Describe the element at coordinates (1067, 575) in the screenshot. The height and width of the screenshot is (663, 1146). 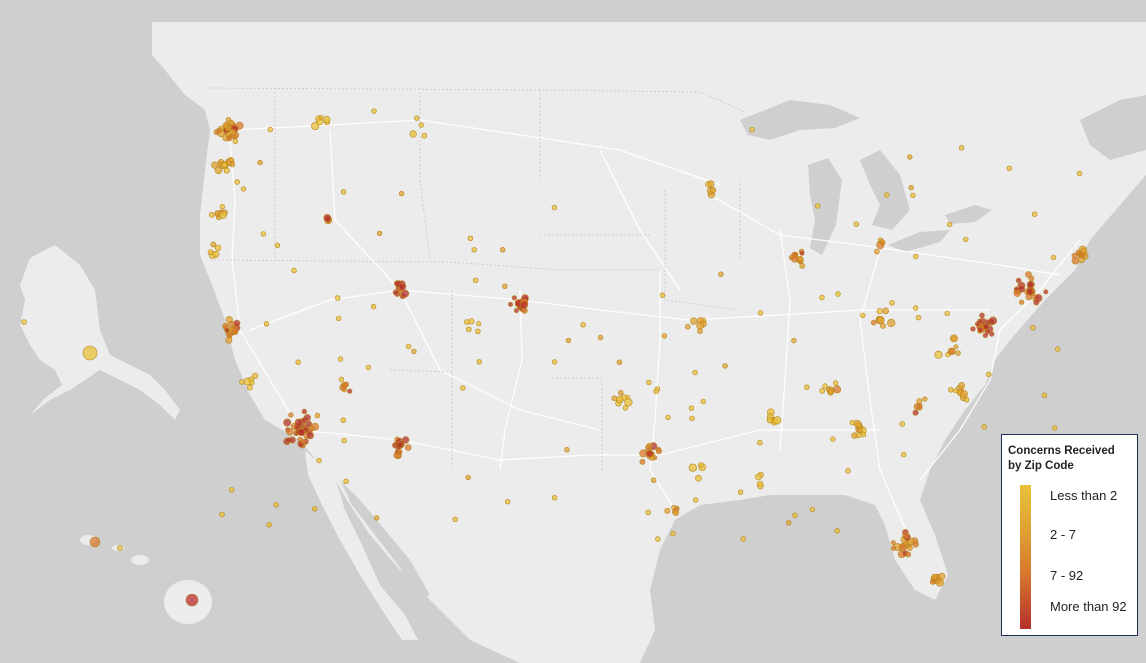
I see `legend-label-high: 7 - 92` at that location.